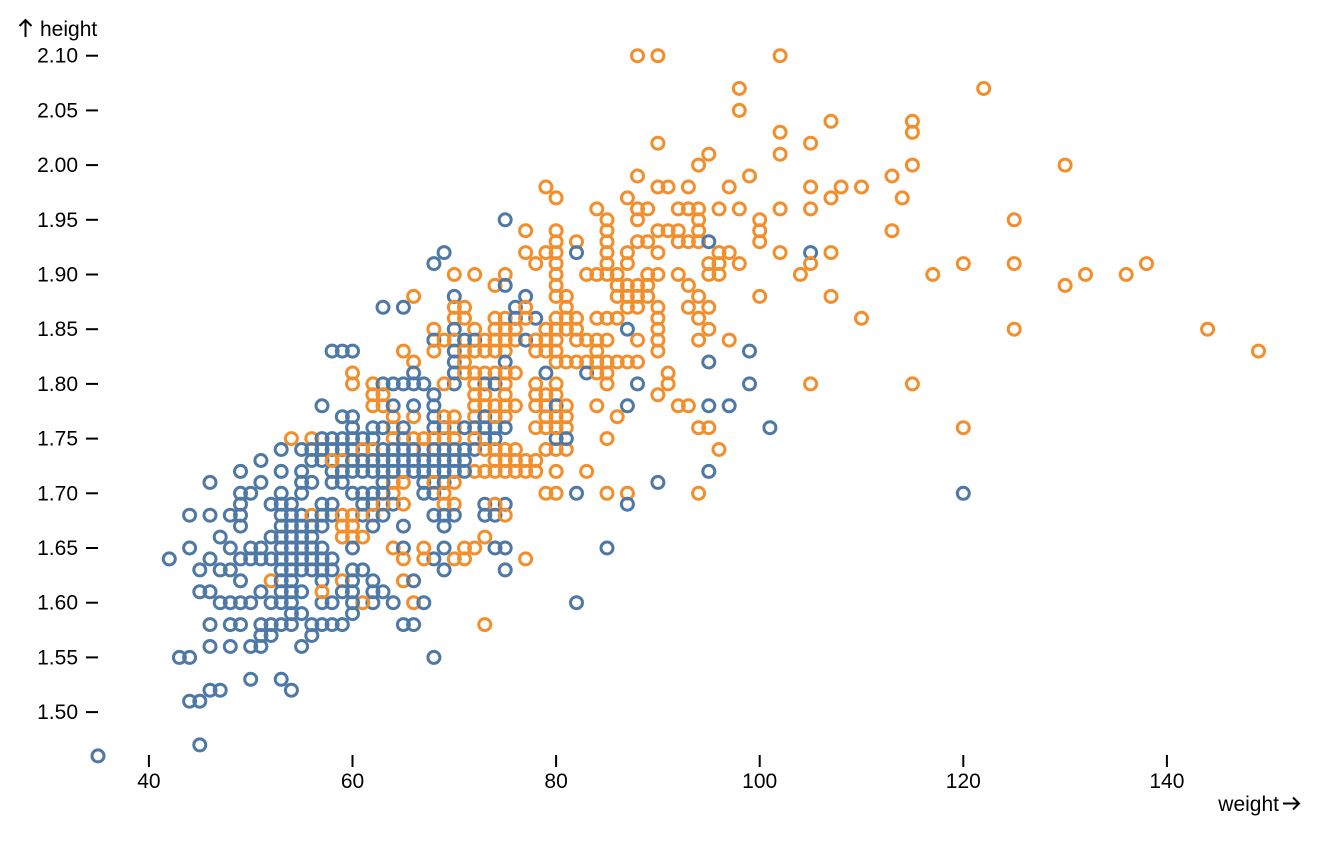  Describe the element at coordinates (57, 384) in the screenshot. I see `svg-text: 1.80` at that location.